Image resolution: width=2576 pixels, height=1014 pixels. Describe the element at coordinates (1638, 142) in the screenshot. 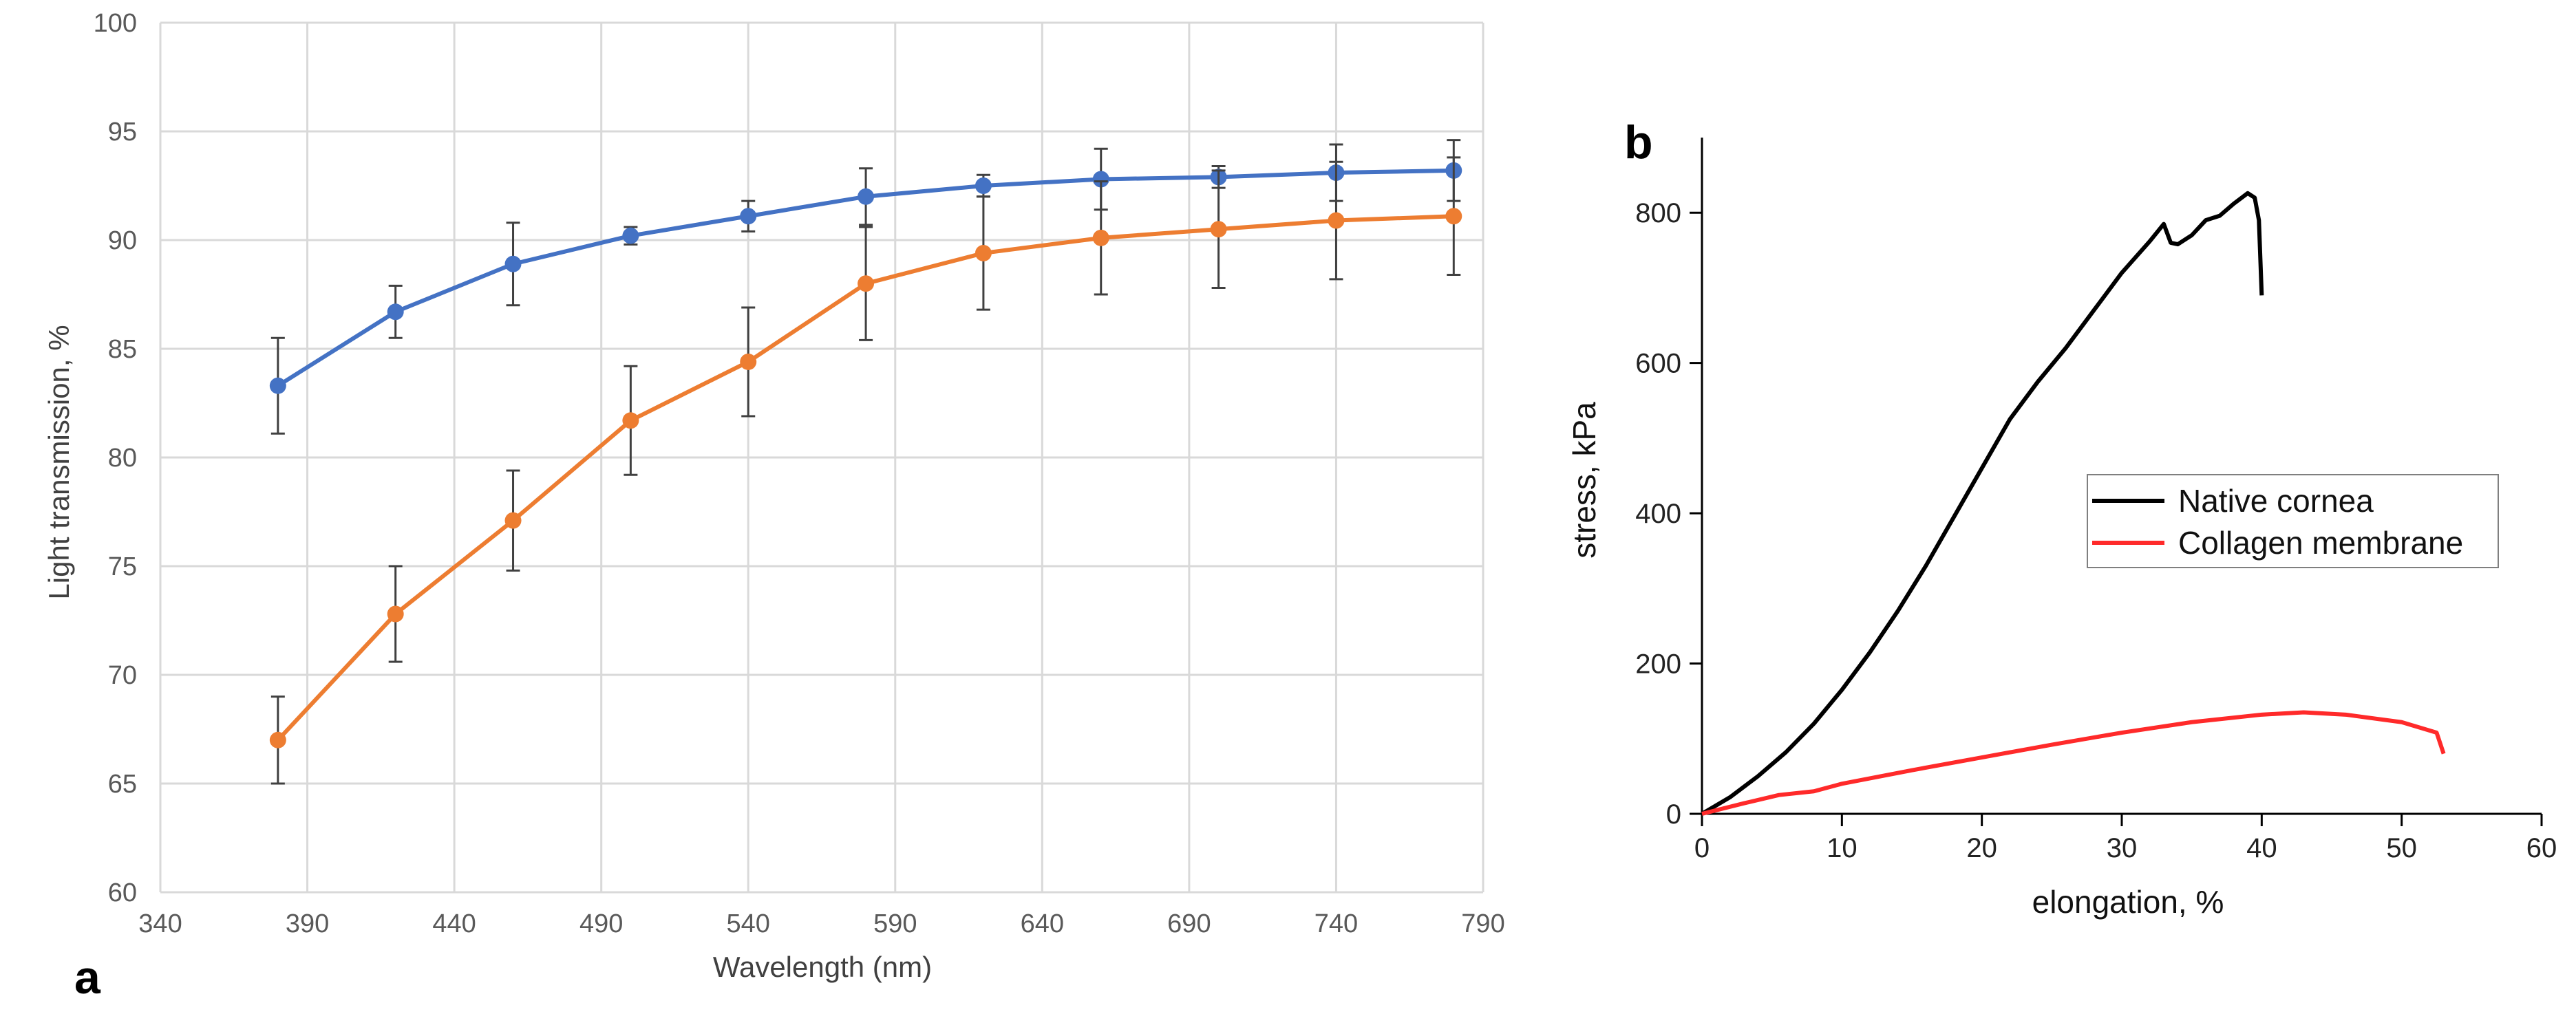

I see `panel-b-label: b` at that location.